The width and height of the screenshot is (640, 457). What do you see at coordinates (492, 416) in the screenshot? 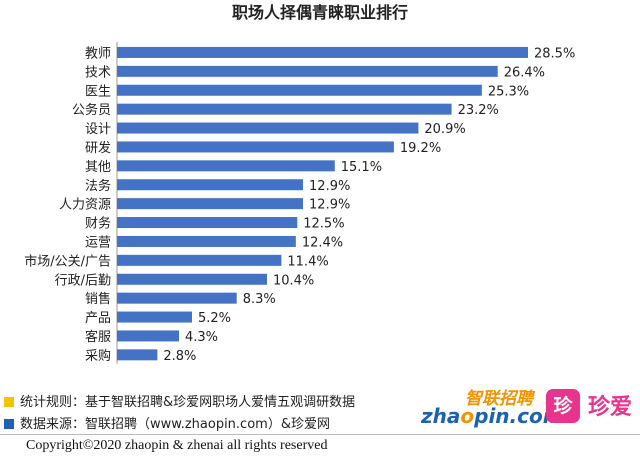
I see `zhaopin-logo-url: zhaopin.com` at bounding box center [492, 416].